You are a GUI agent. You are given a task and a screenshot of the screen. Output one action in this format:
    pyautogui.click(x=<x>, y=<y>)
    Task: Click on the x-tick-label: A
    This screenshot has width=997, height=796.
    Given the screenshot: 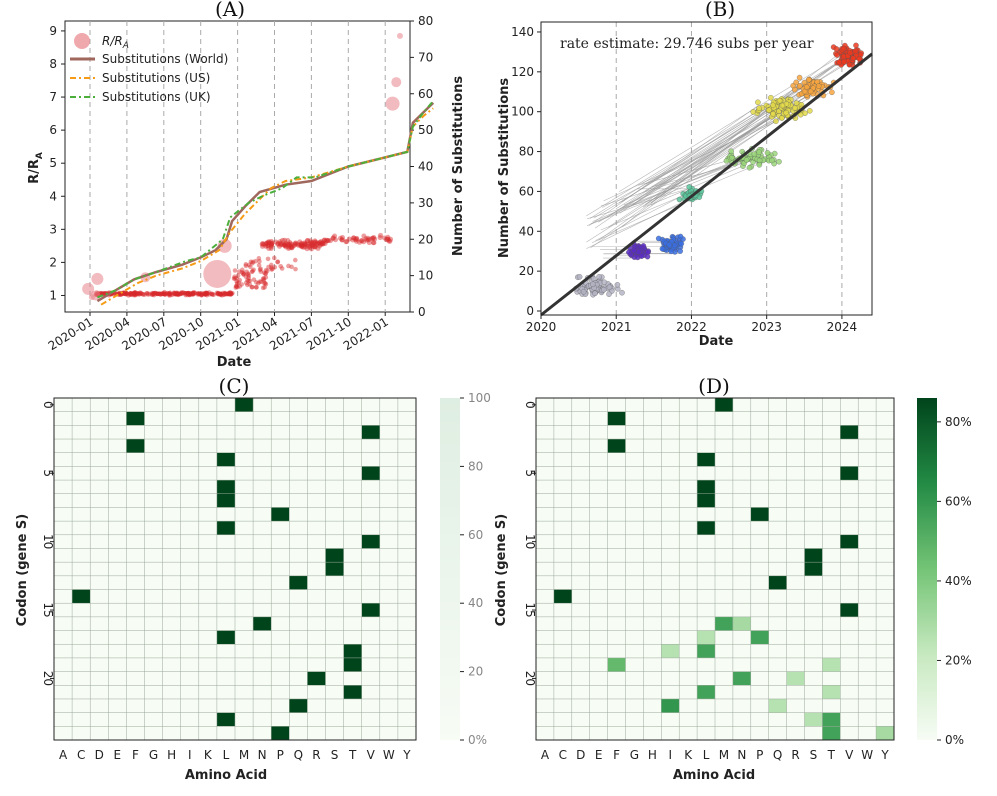 What is the action you would take?
    pyautogui.click(x=545, y=755)
    